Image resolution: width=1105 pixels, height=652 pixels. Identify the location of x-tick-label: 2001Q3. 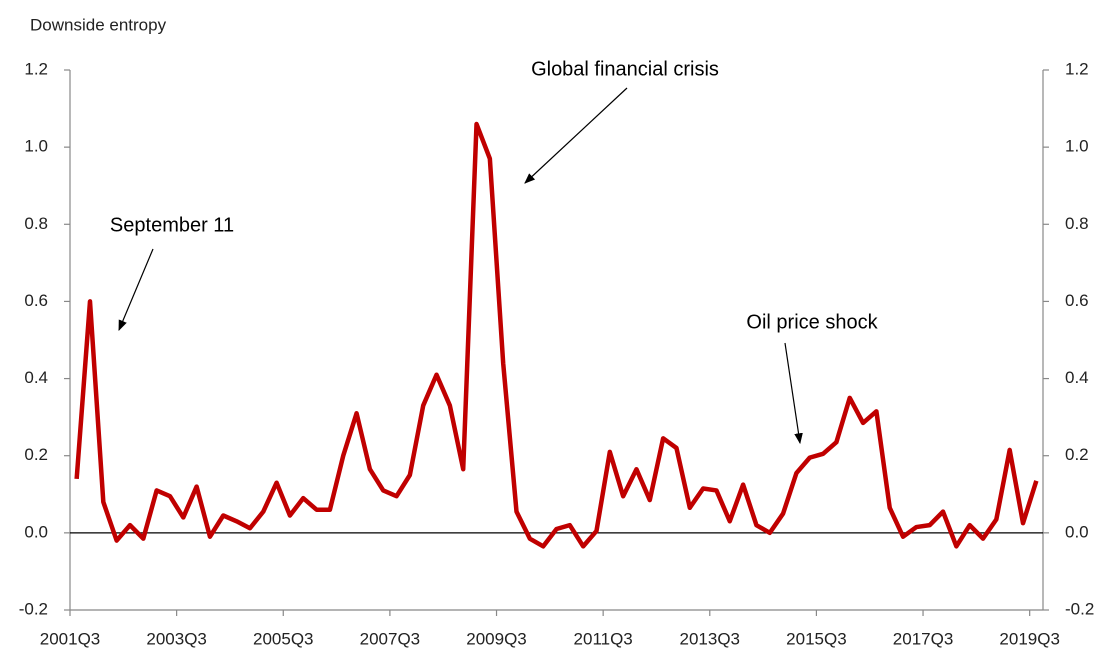
(70, 638).